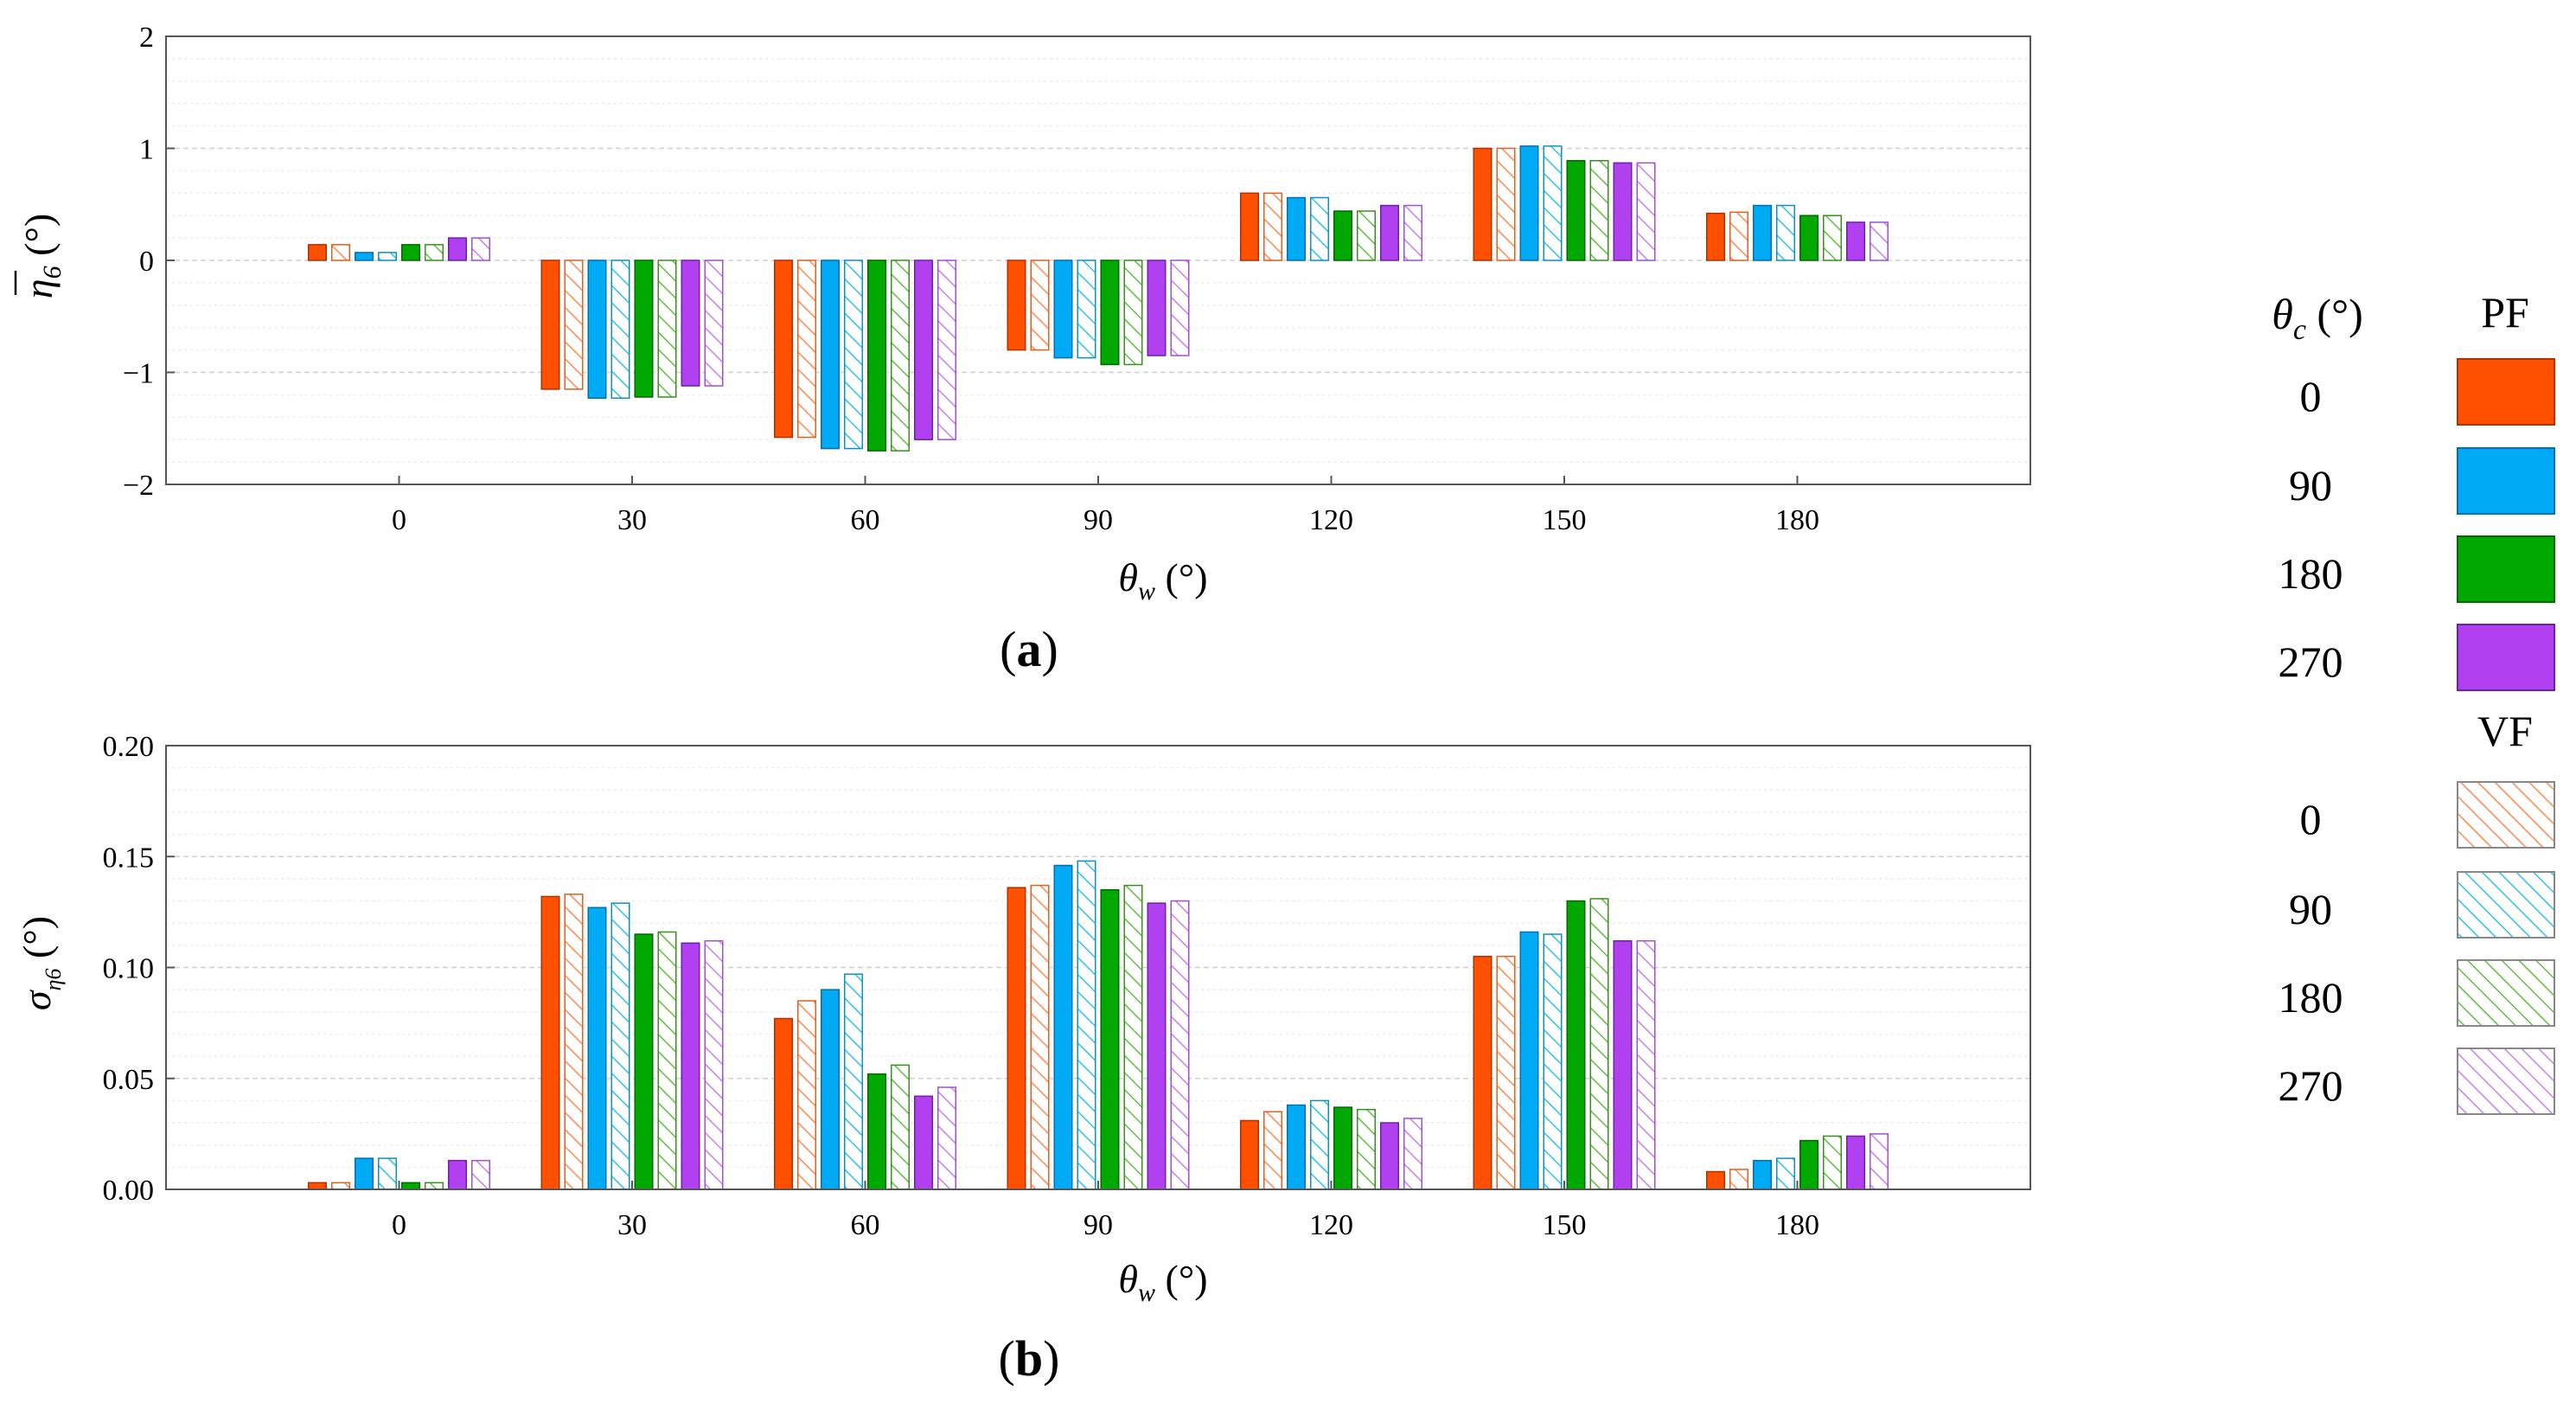  I want to click on legend-vf-title: VF, so click(2505, 731).